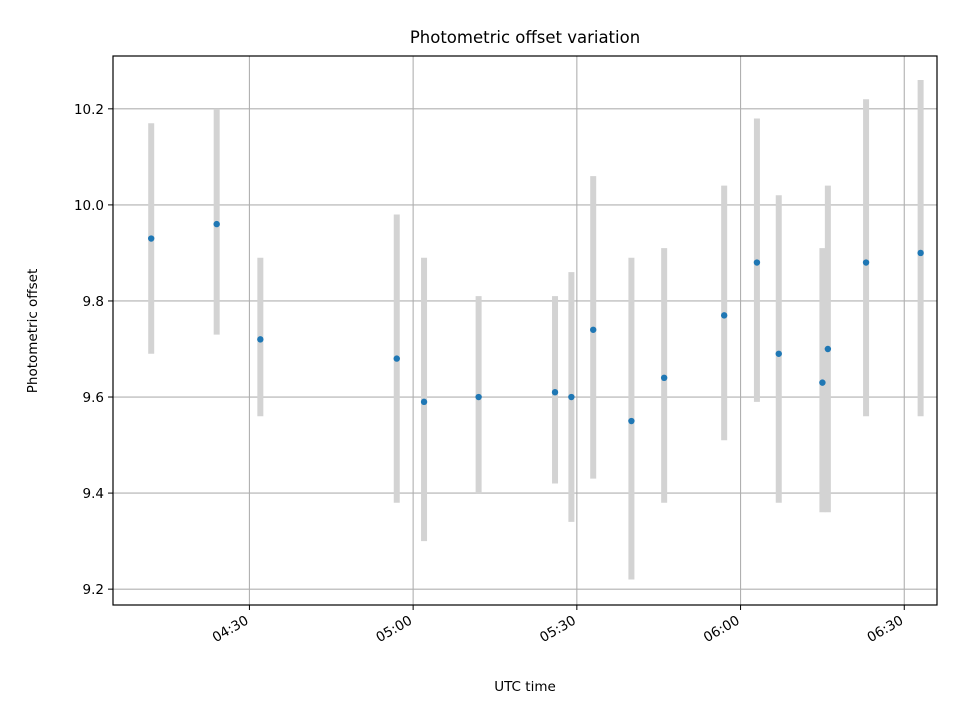 The image size is (960, 720). Describe the element at coordinates (525, 37) in the screenshot. I see `chart-title: Photometric offset variation` at that location.